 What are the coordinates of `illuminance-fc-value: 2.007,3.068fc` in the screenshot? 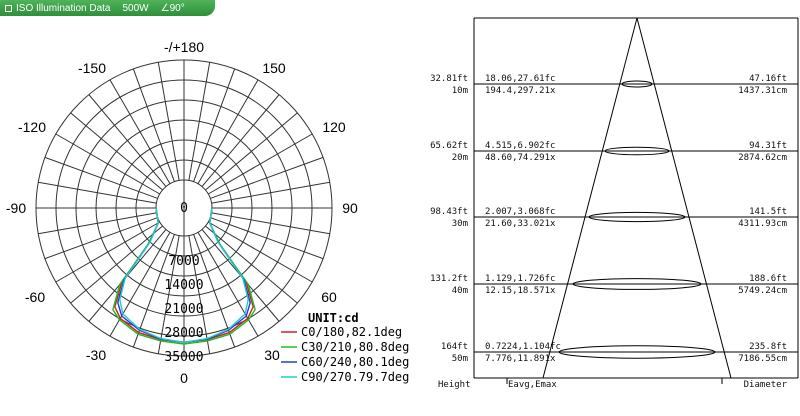 It's located at (520, 212).